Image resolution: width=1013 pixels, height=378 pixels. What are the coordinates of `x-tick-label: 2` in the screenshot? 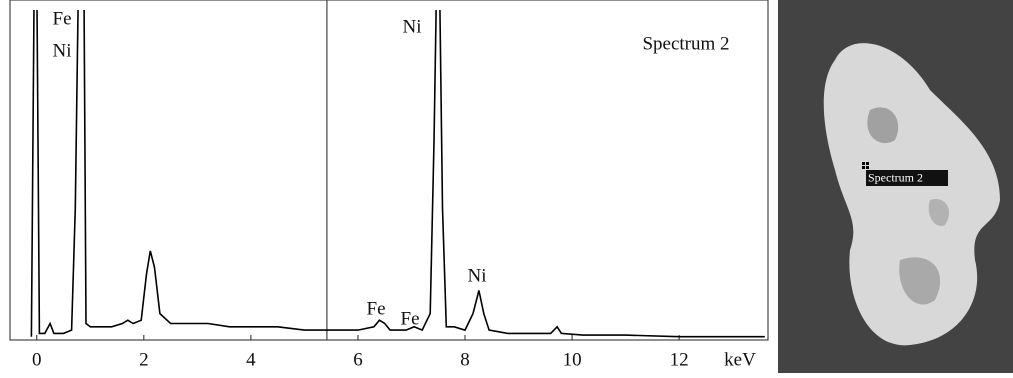 It's located at (144, 359).